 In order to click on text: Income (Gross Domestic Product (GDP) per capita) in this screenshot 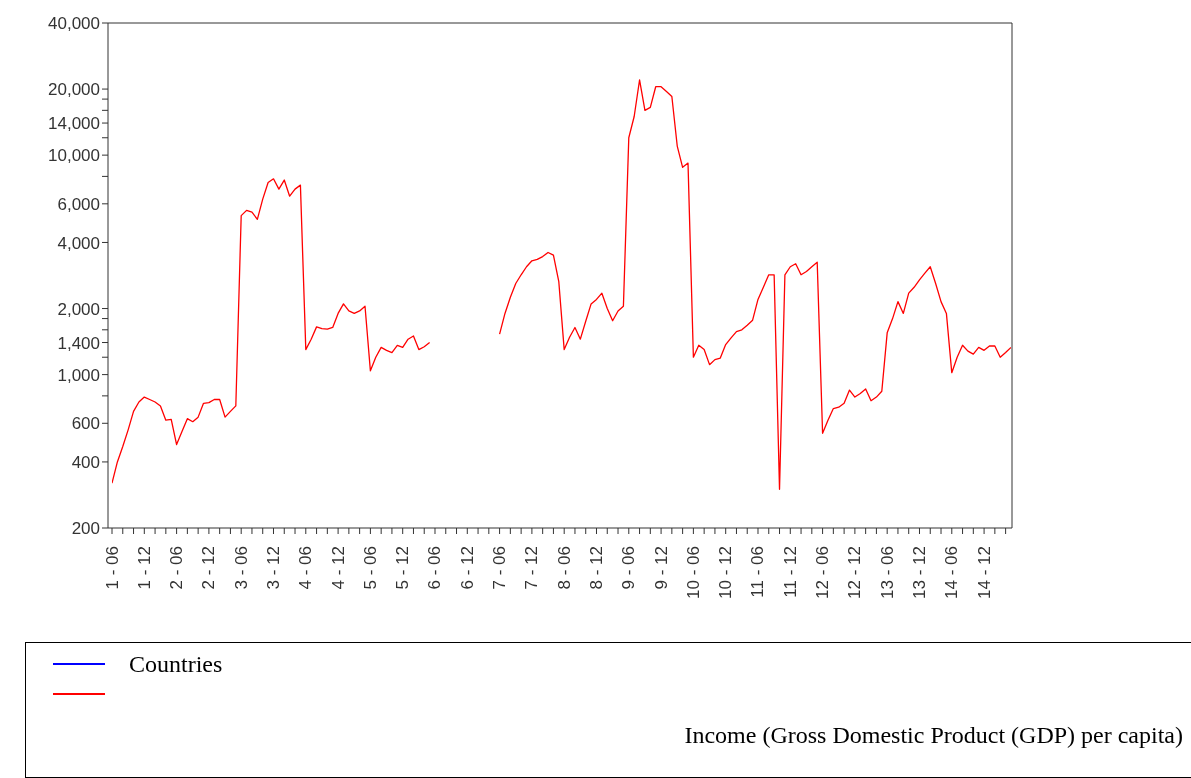, I will do `click(933, 735)`.